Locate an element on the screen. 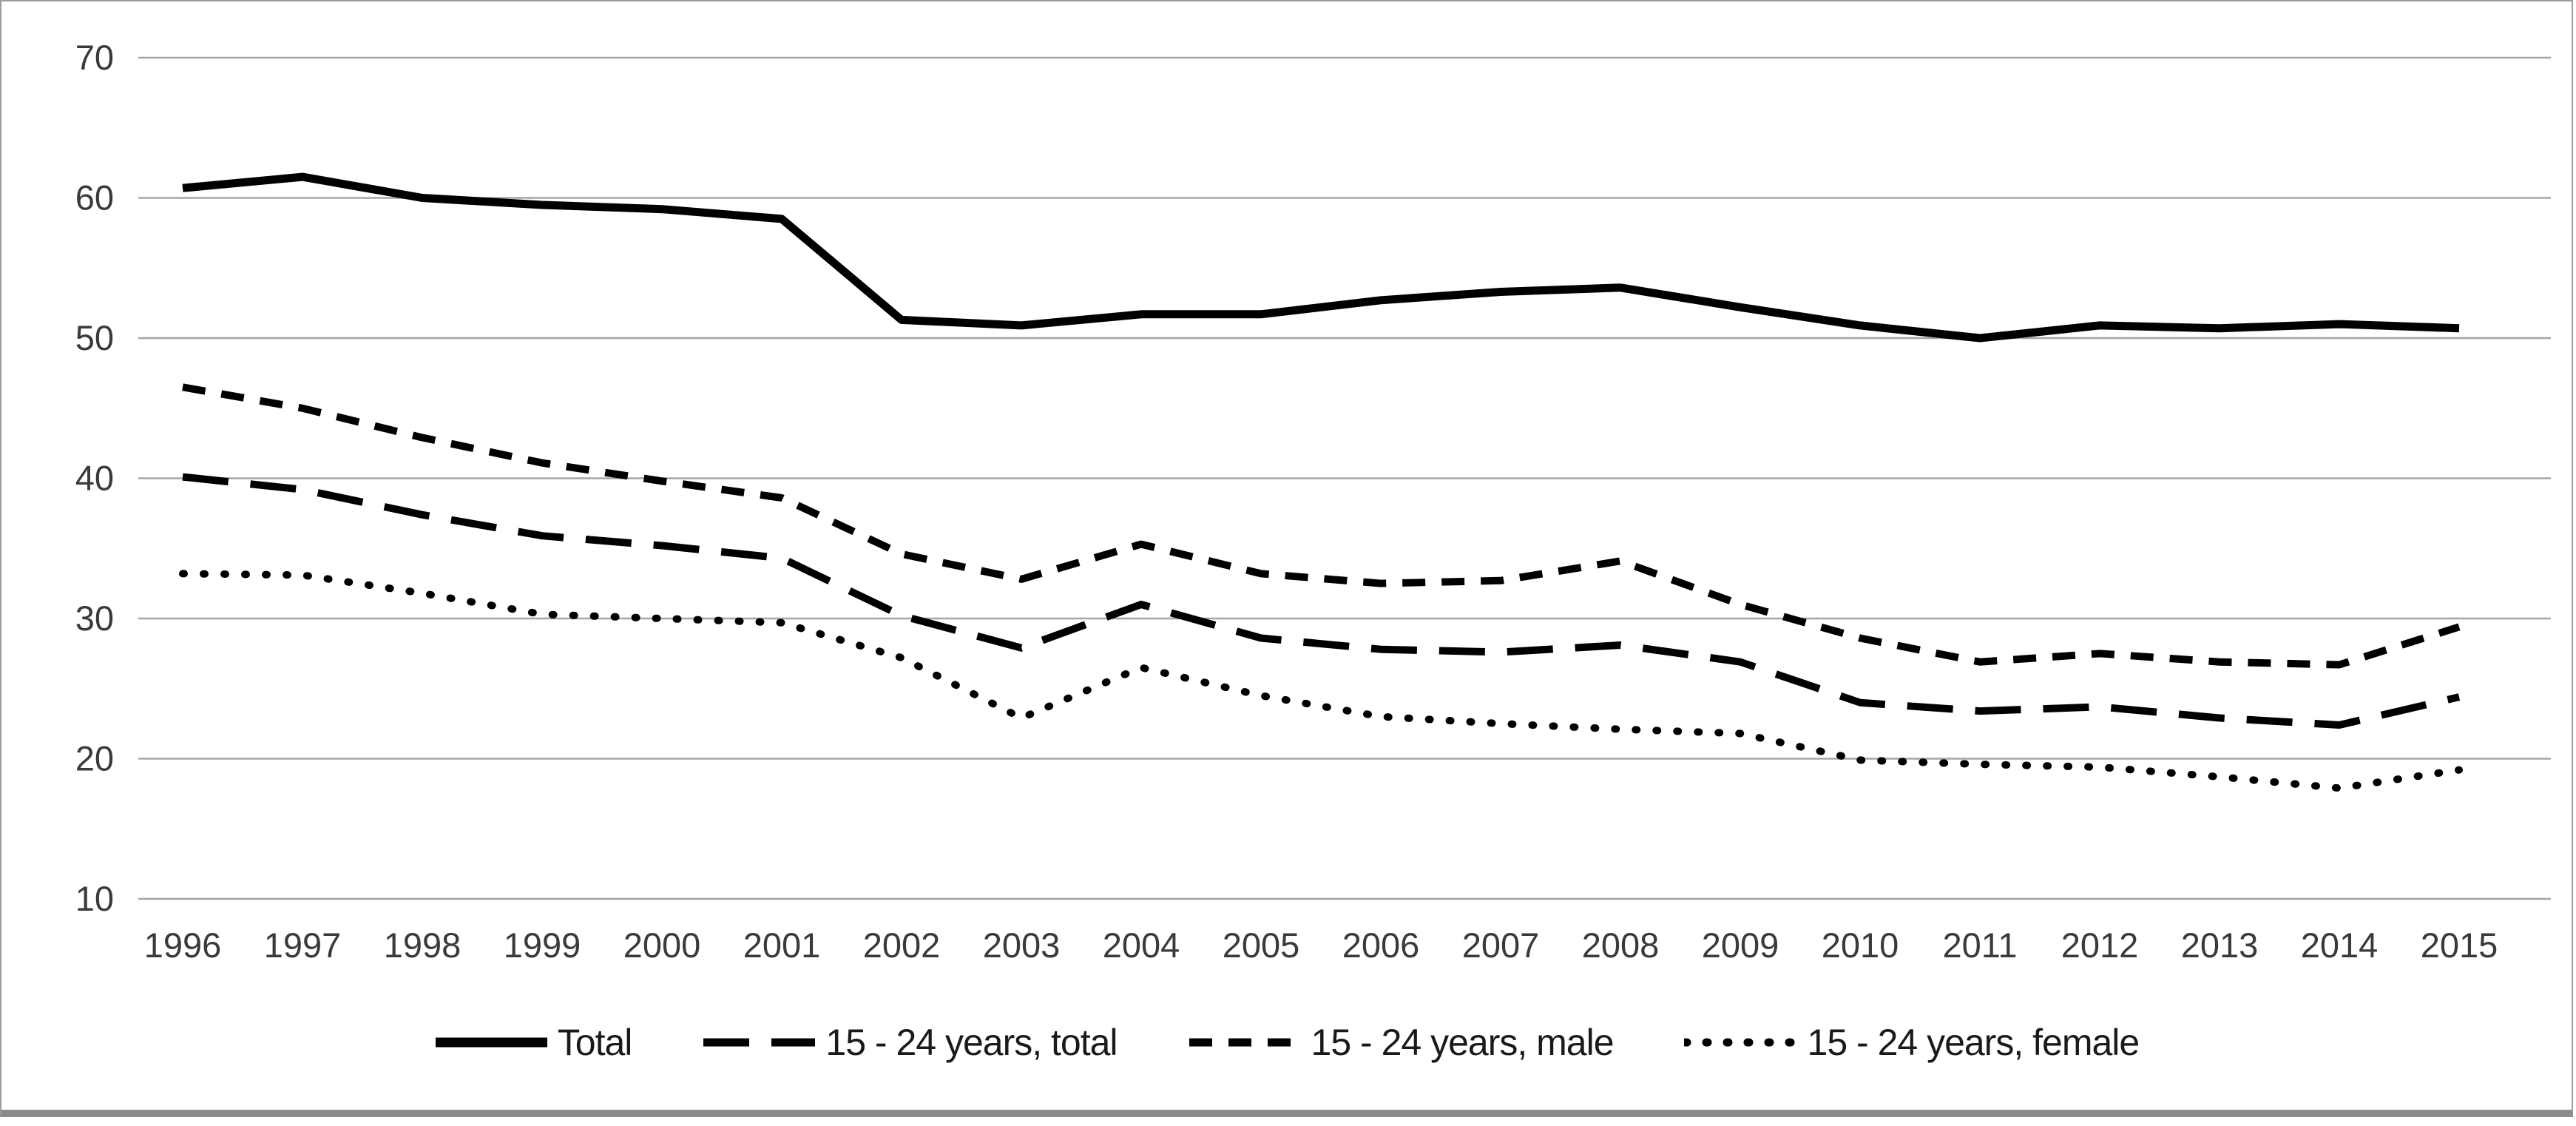  x-axis-tick-label: 2013 is located at coordinates (2220, 946).